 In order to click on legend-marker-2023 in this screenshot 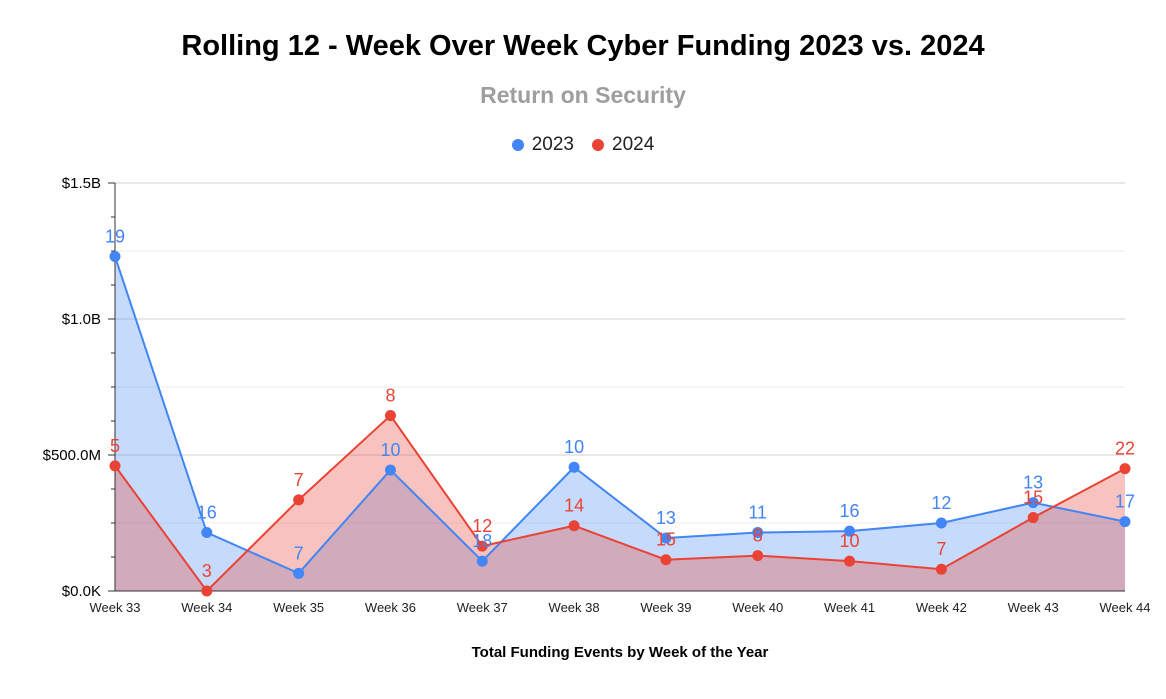, I will do `click(517, 145)`.